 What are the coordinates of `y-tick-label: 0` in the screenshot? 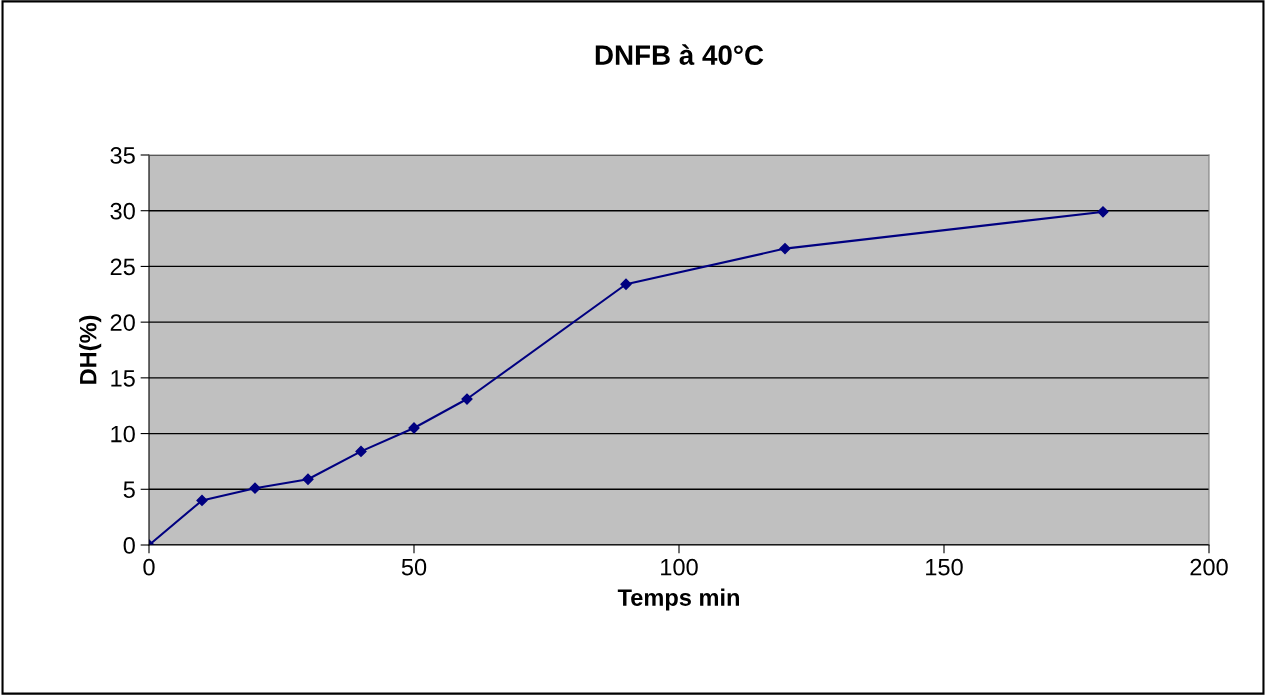 It's located at (129, 545).